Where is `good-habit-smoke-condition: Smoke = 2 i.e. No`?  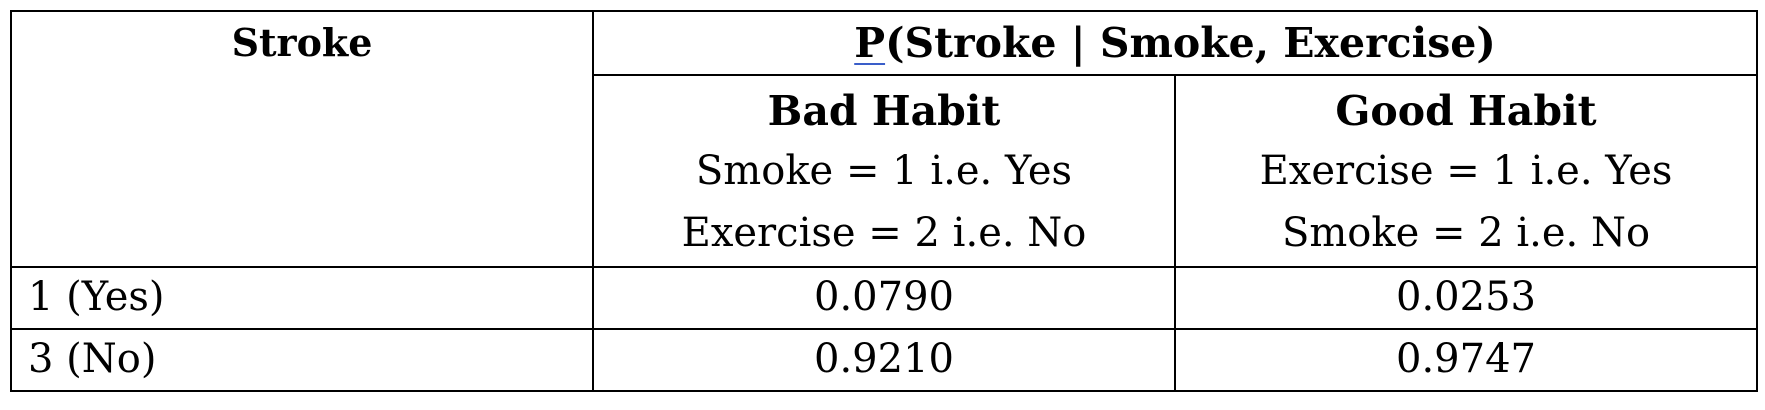 good-habit-smoke-condition: Smoke = 2 i.e. No is located at coordinates (1466, 233).